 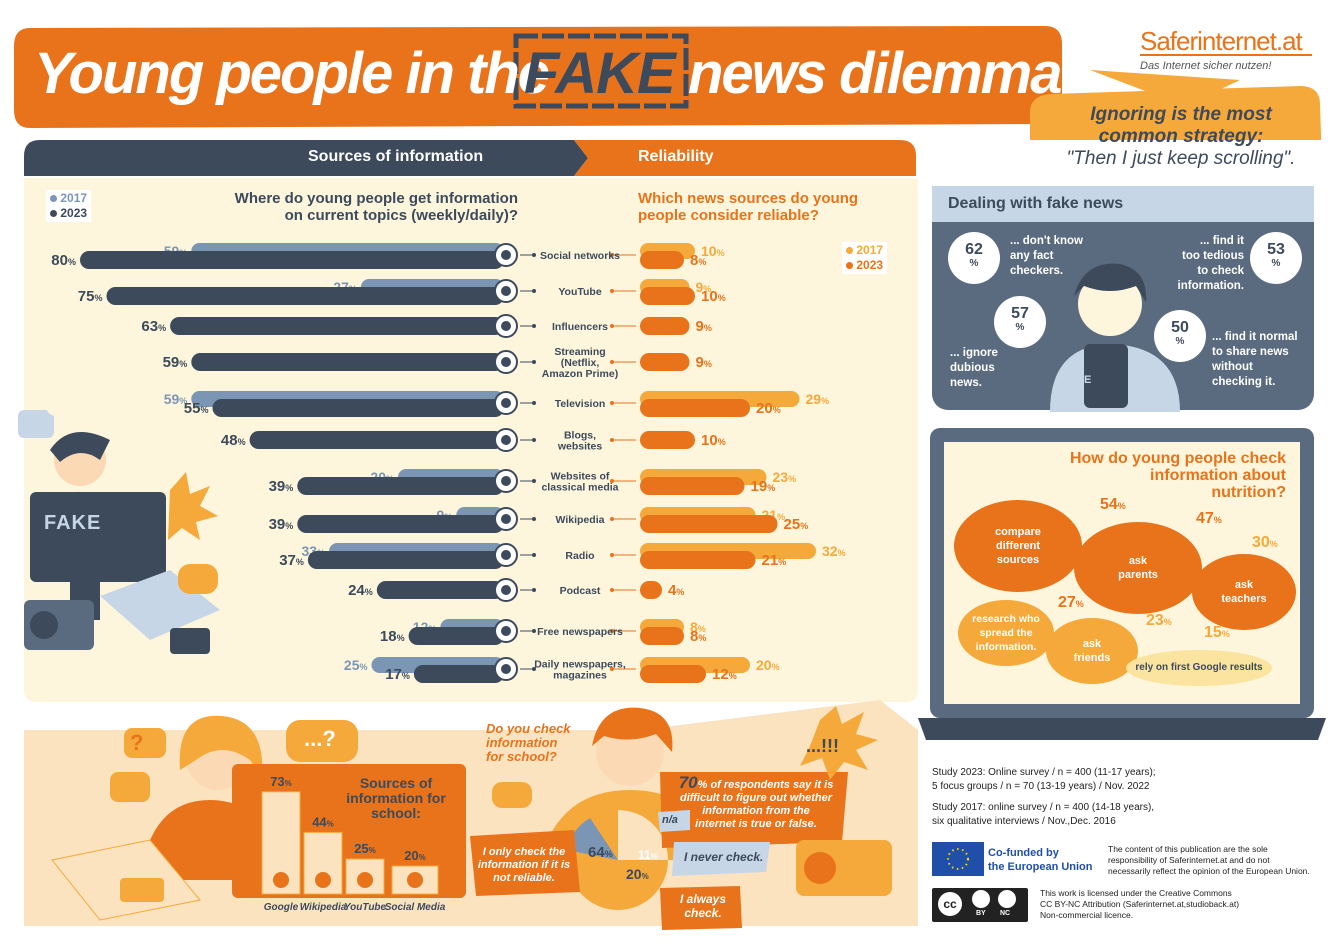 What do you see at coordinates (365, 907) in the screenshot?
I see `school-bar-label: YouTube` at bounding box center [365, 907].